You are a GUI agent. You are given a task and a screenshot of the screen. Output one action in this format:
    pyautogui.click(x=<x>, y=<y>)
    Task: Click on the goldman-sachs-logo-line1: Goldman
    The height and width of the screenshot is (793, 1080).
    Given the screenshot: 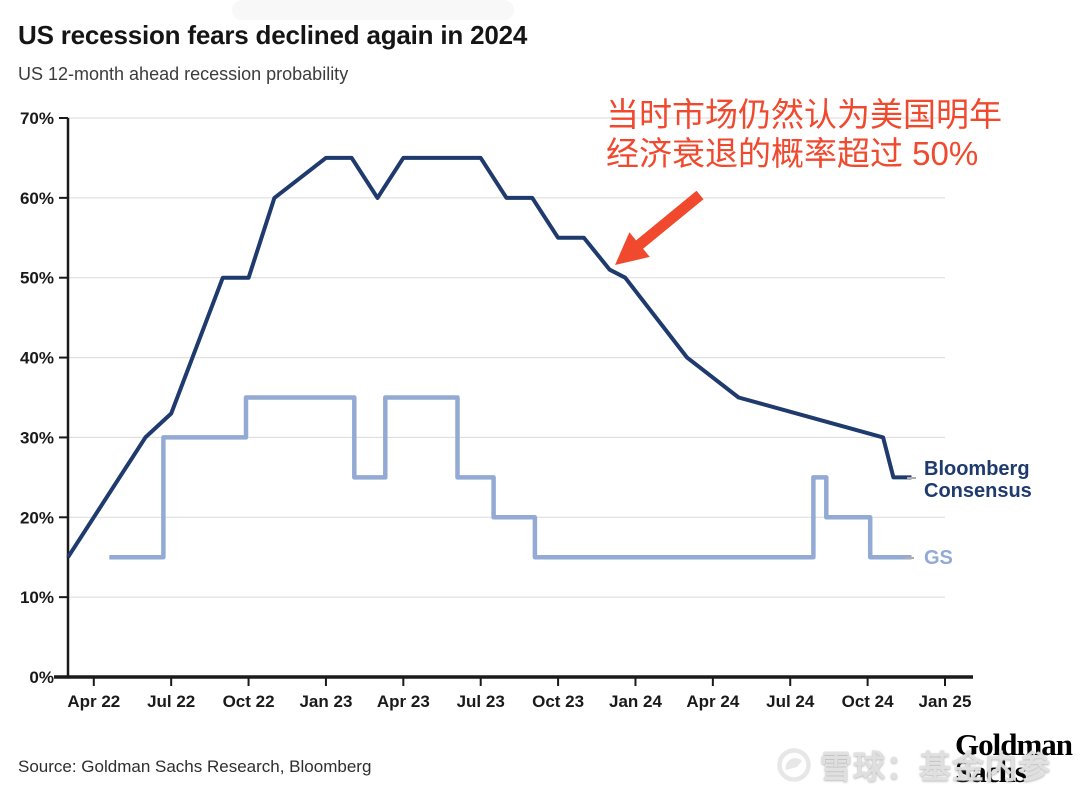 What is the action you would take?
    pyautogui.click(x=1014, y=744)
    